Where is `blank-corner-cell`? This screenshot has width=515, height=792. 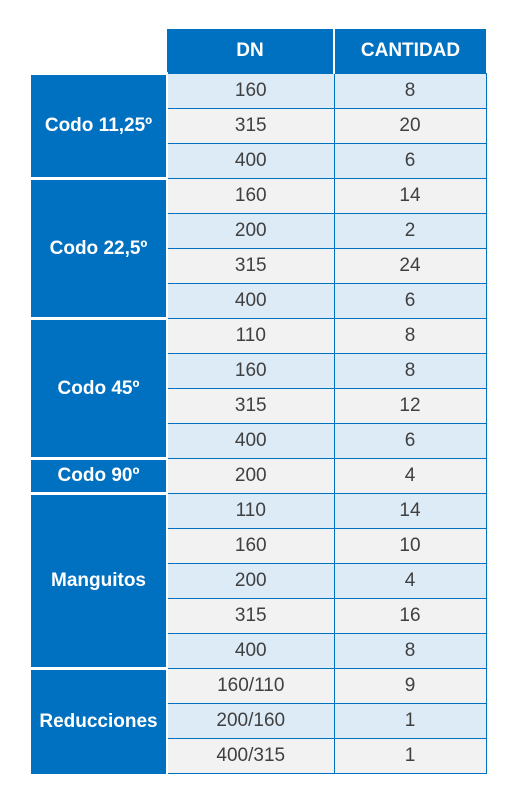 blank-corner-cell is located at coordinates (99, 51).